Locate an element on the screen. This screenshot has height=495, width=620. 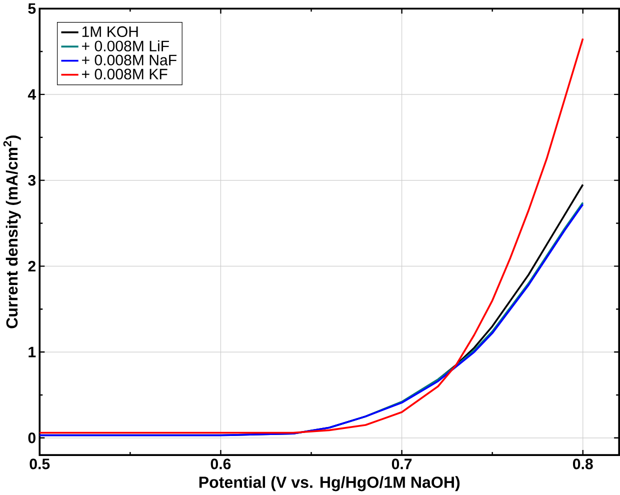
legend-label: + 0.008M NaF is located at coordinates (129, 60).